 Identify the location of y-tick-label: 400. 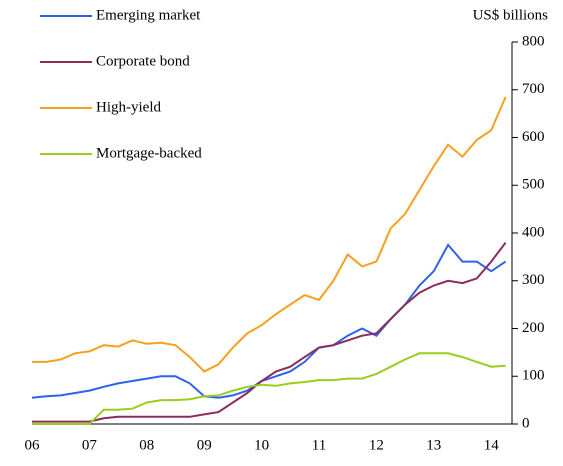
(533, 232).